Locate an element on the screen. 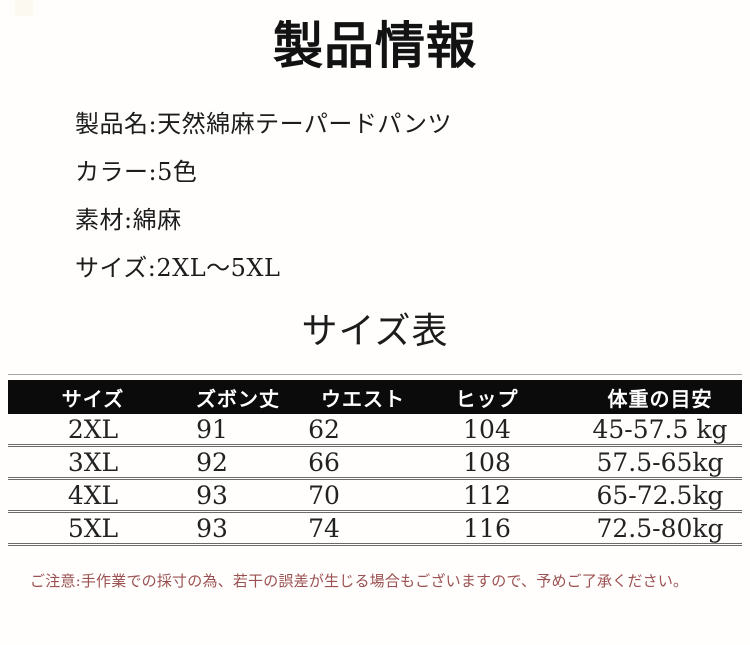 The height and width of the screenshot is (645, 750). header-cell-pants-length: ズボン丈 is located at coordinates (238, 397).